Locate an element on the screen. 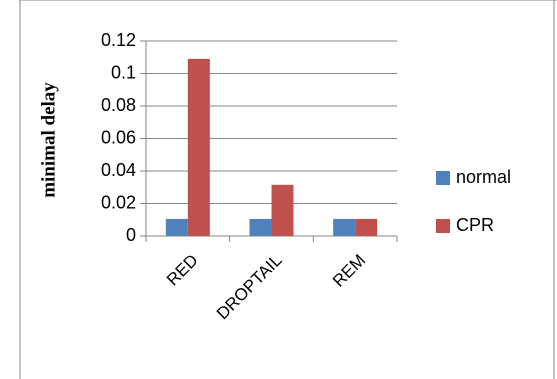 This screenshot has width=557, height=379. y-axis-title: minimal delay is located at coordinates (48, 140).